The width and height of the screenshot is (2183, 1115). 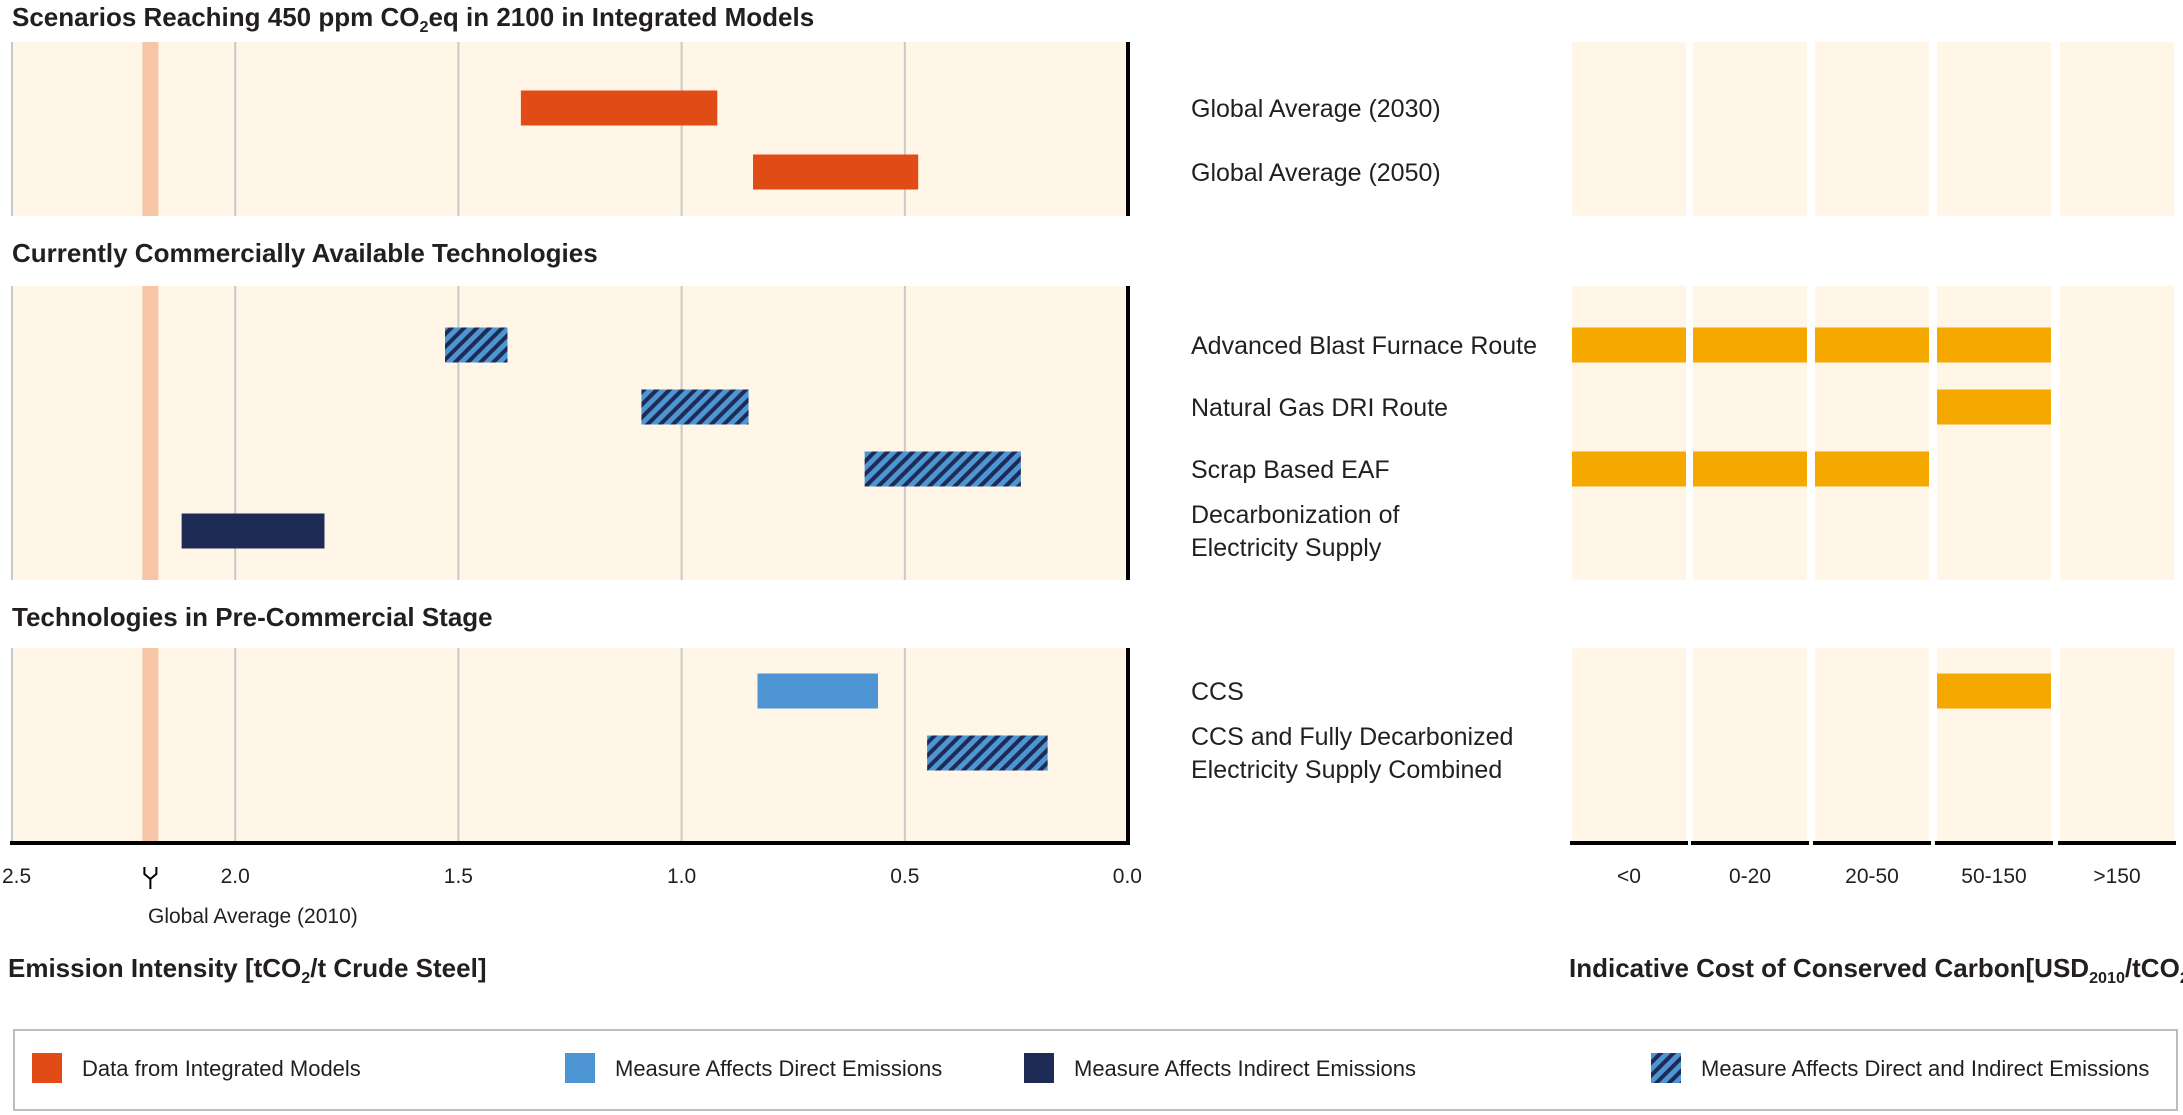 I want to click on cost-category-label: 0-20, so click(x=1750, y=876).